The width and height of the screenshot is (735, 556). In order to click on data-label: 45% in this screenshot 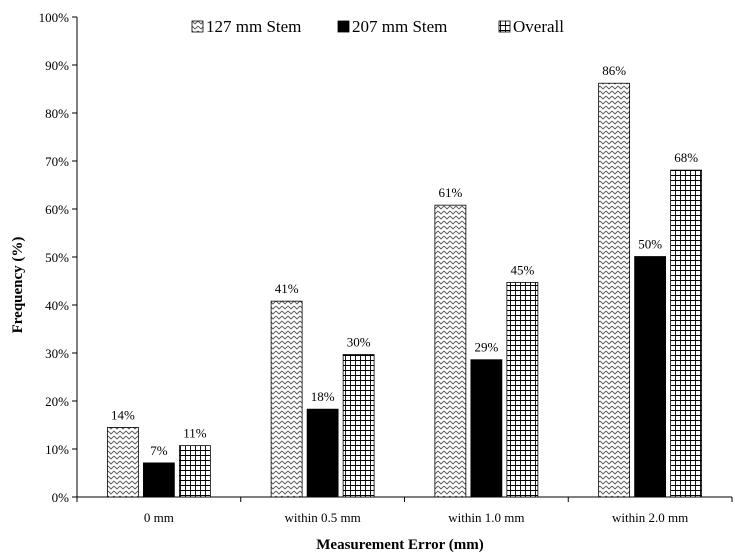, I will do `click(522, 269)`.